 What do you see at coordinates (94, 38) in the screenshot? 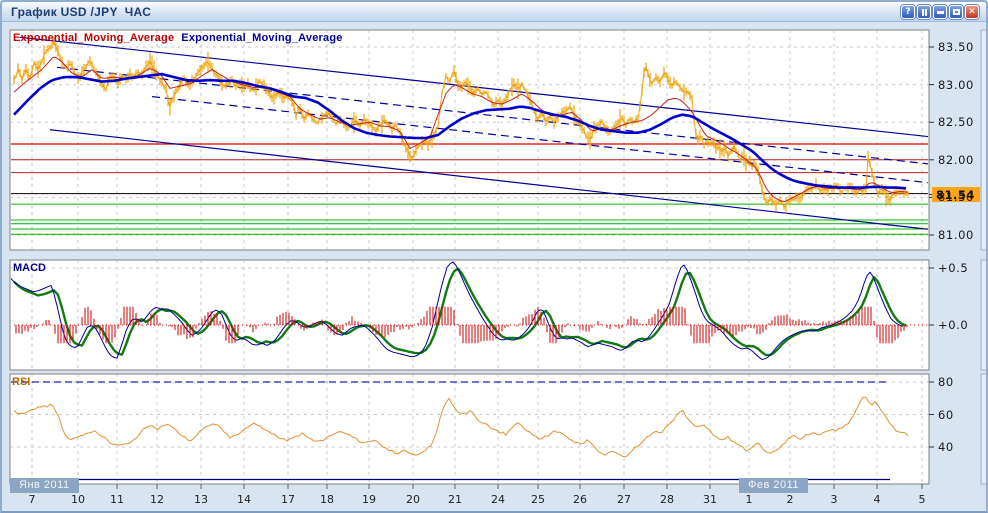
I see `legend-ema-red: Exponential_Moving_Average` at bounding box center [94, 38].